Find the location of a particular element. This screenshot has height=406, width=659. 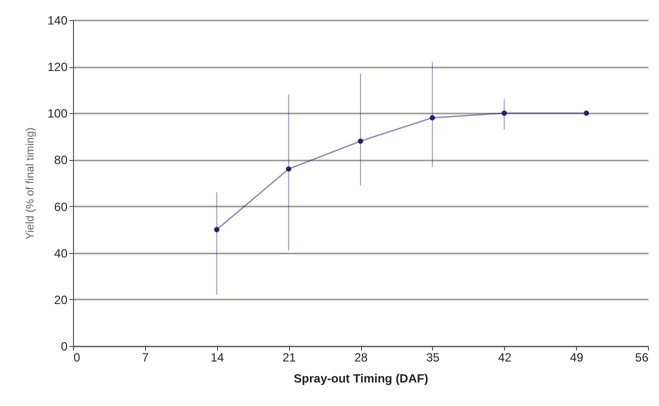

x-tick-label: 7 is located at coordinates (146, 357).